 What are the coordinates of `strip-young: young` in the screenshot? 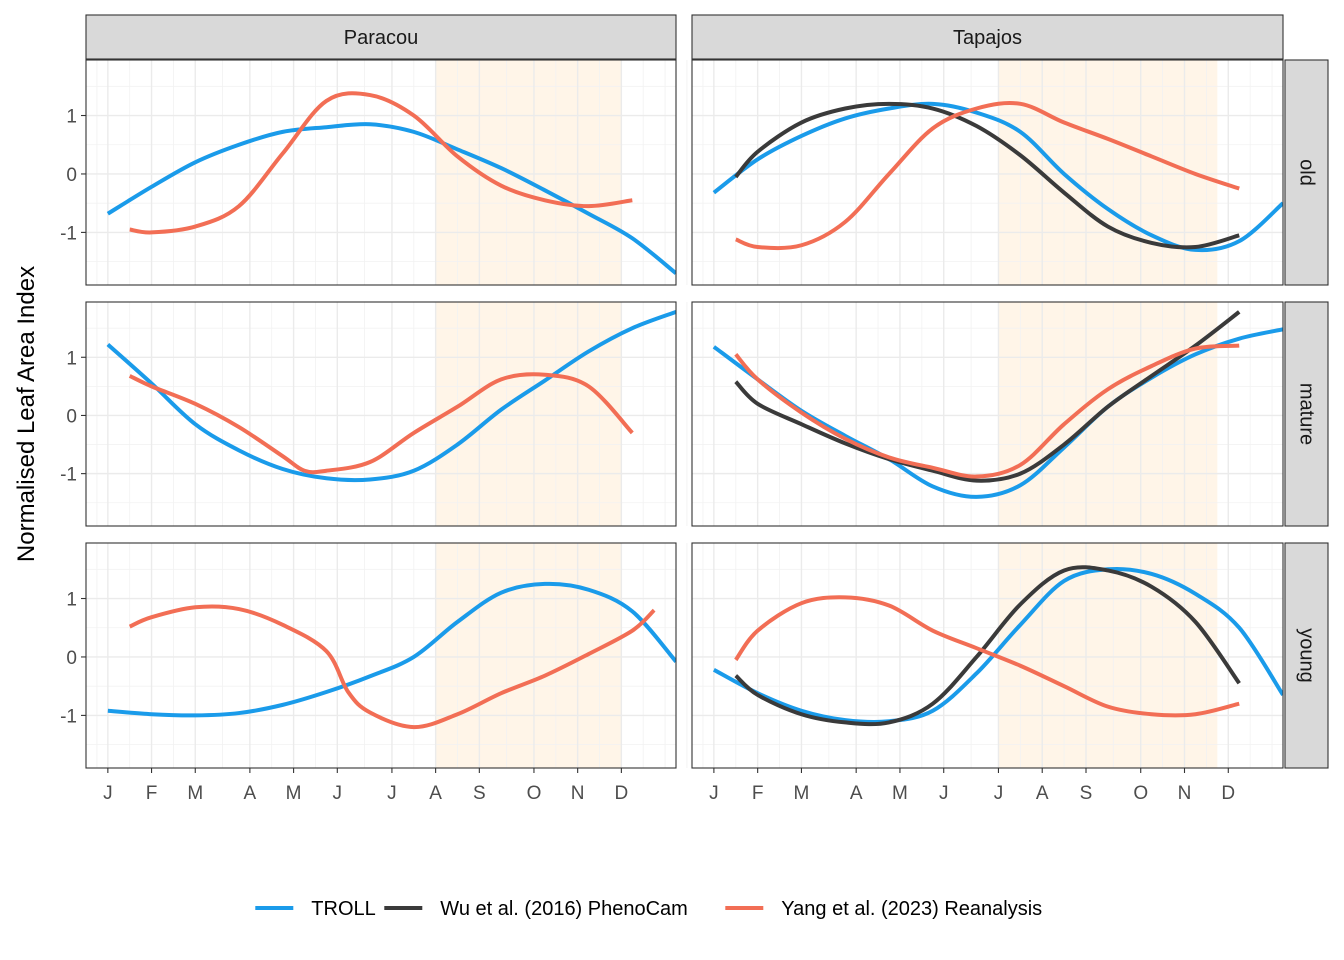 It's located at (1306, 655).